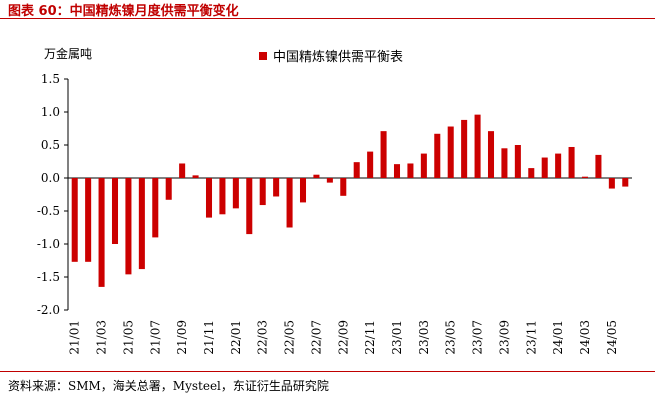  What do you see at coordinates (48, 244) in the screenshot?
I see `y-tick-label: -1.0` at bounding box center [48, 244].